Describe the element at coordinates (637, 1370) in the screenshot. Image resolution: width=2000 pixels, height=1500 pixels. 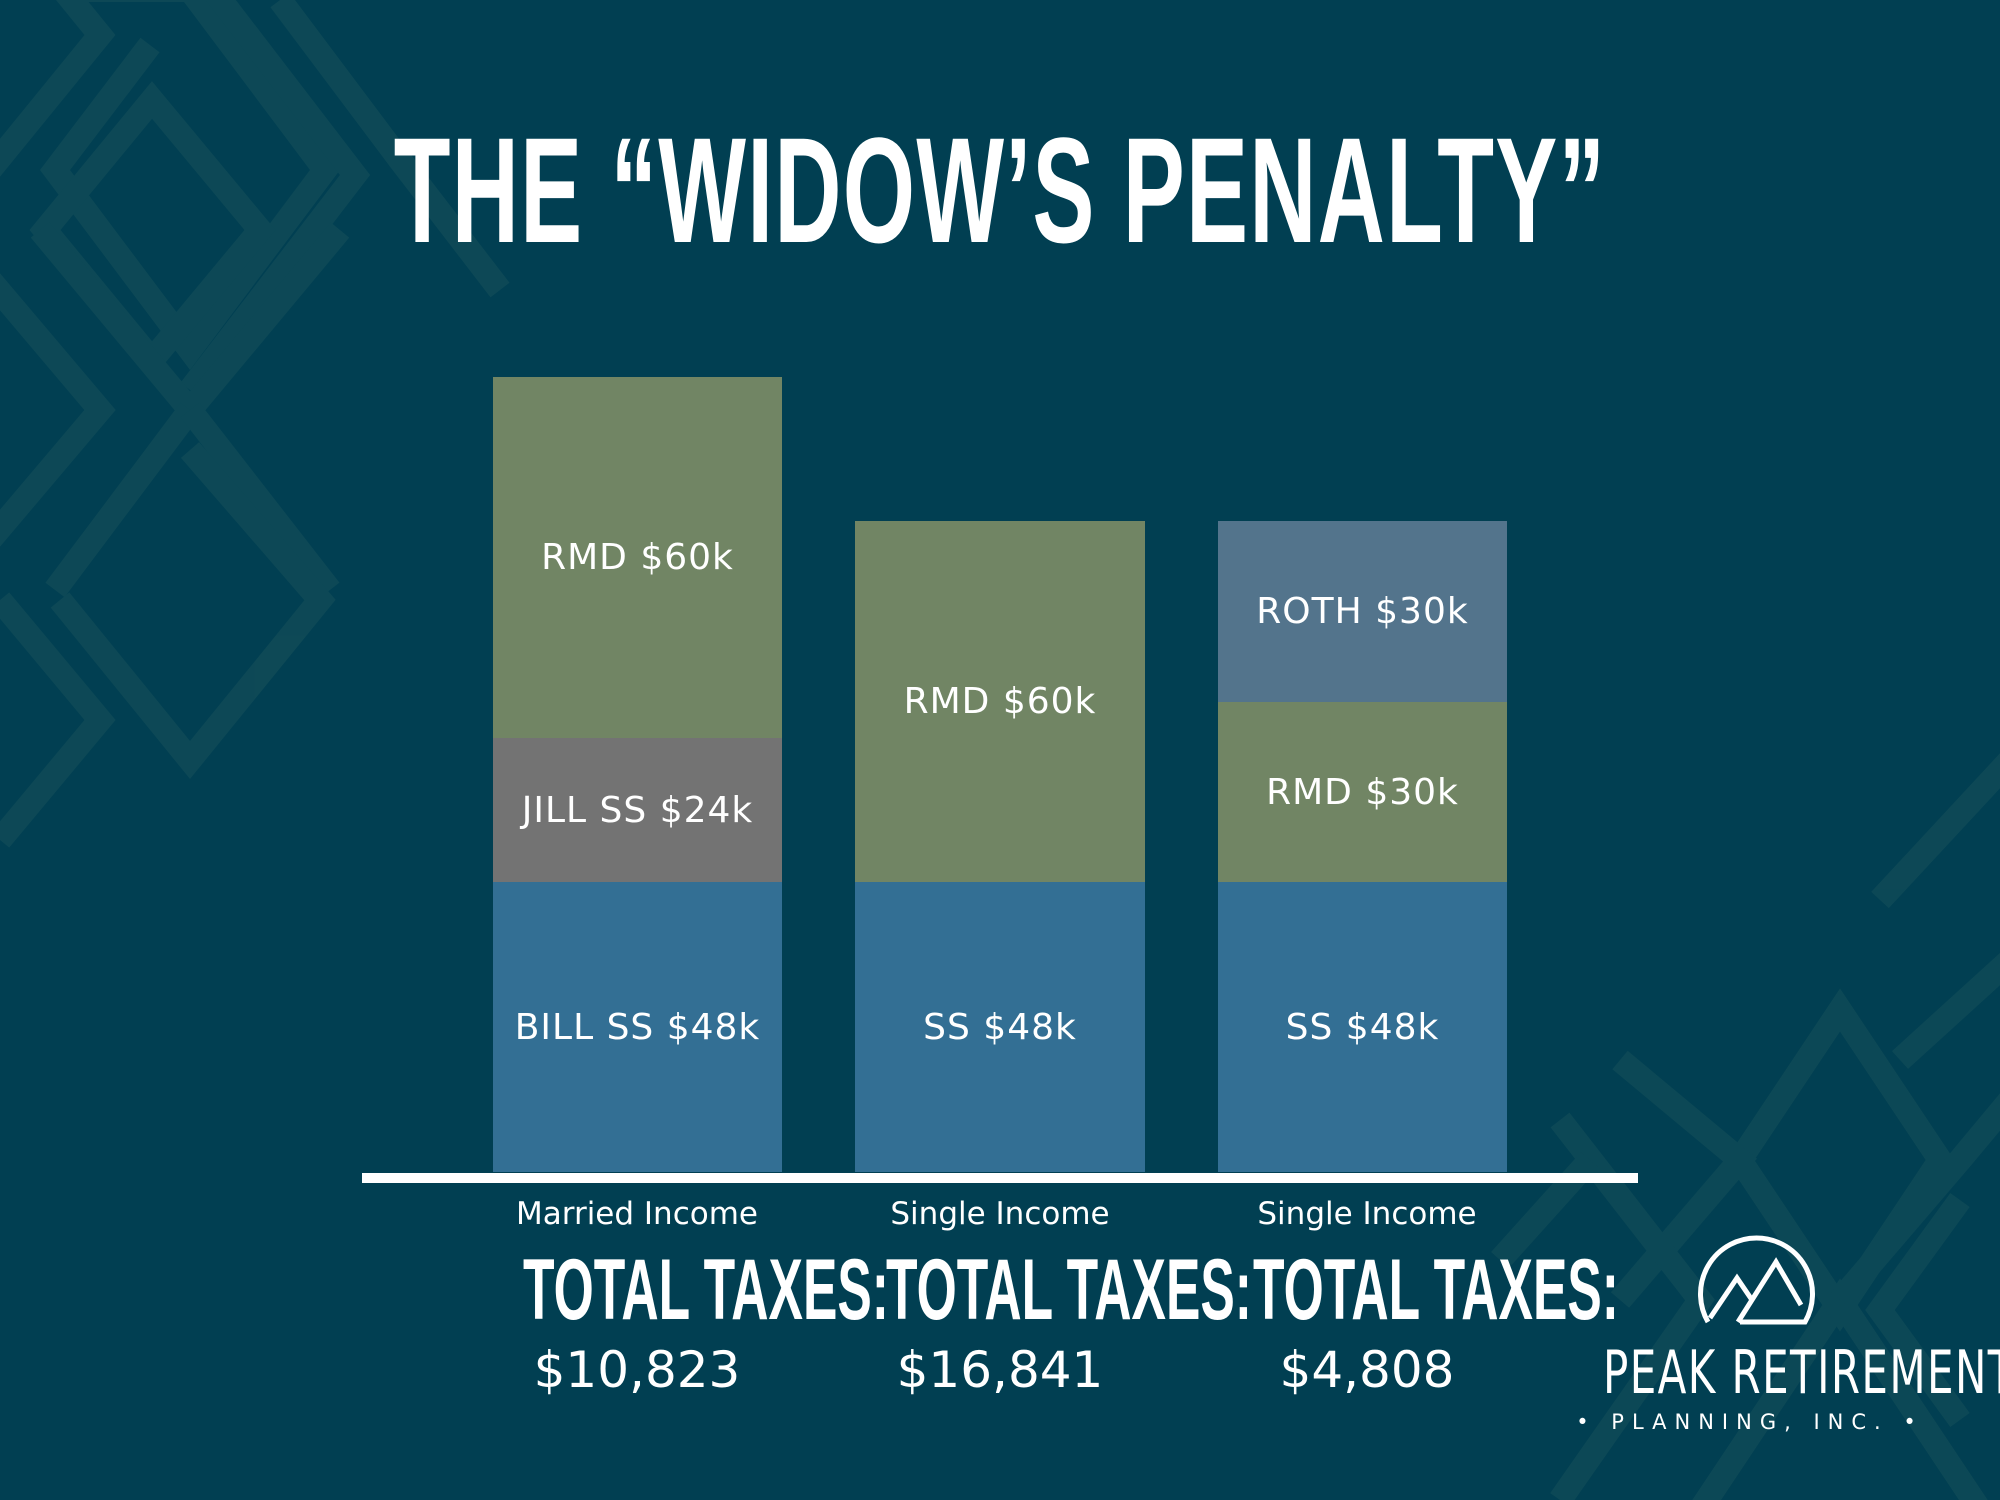
I see `total-taxes-value: $10,823` at that location.